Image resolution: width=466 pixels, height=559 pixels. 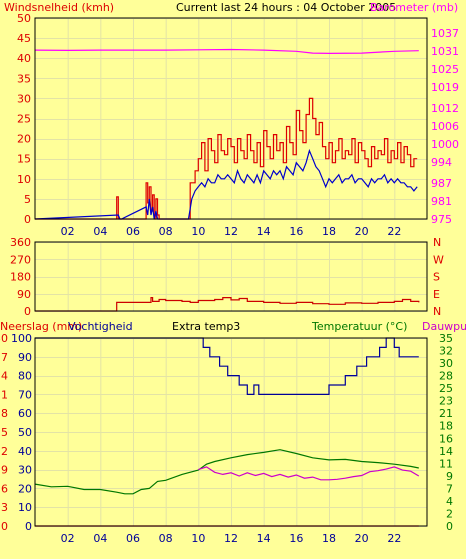 I want to click on wind-average-line, so click(x=226, y=184).